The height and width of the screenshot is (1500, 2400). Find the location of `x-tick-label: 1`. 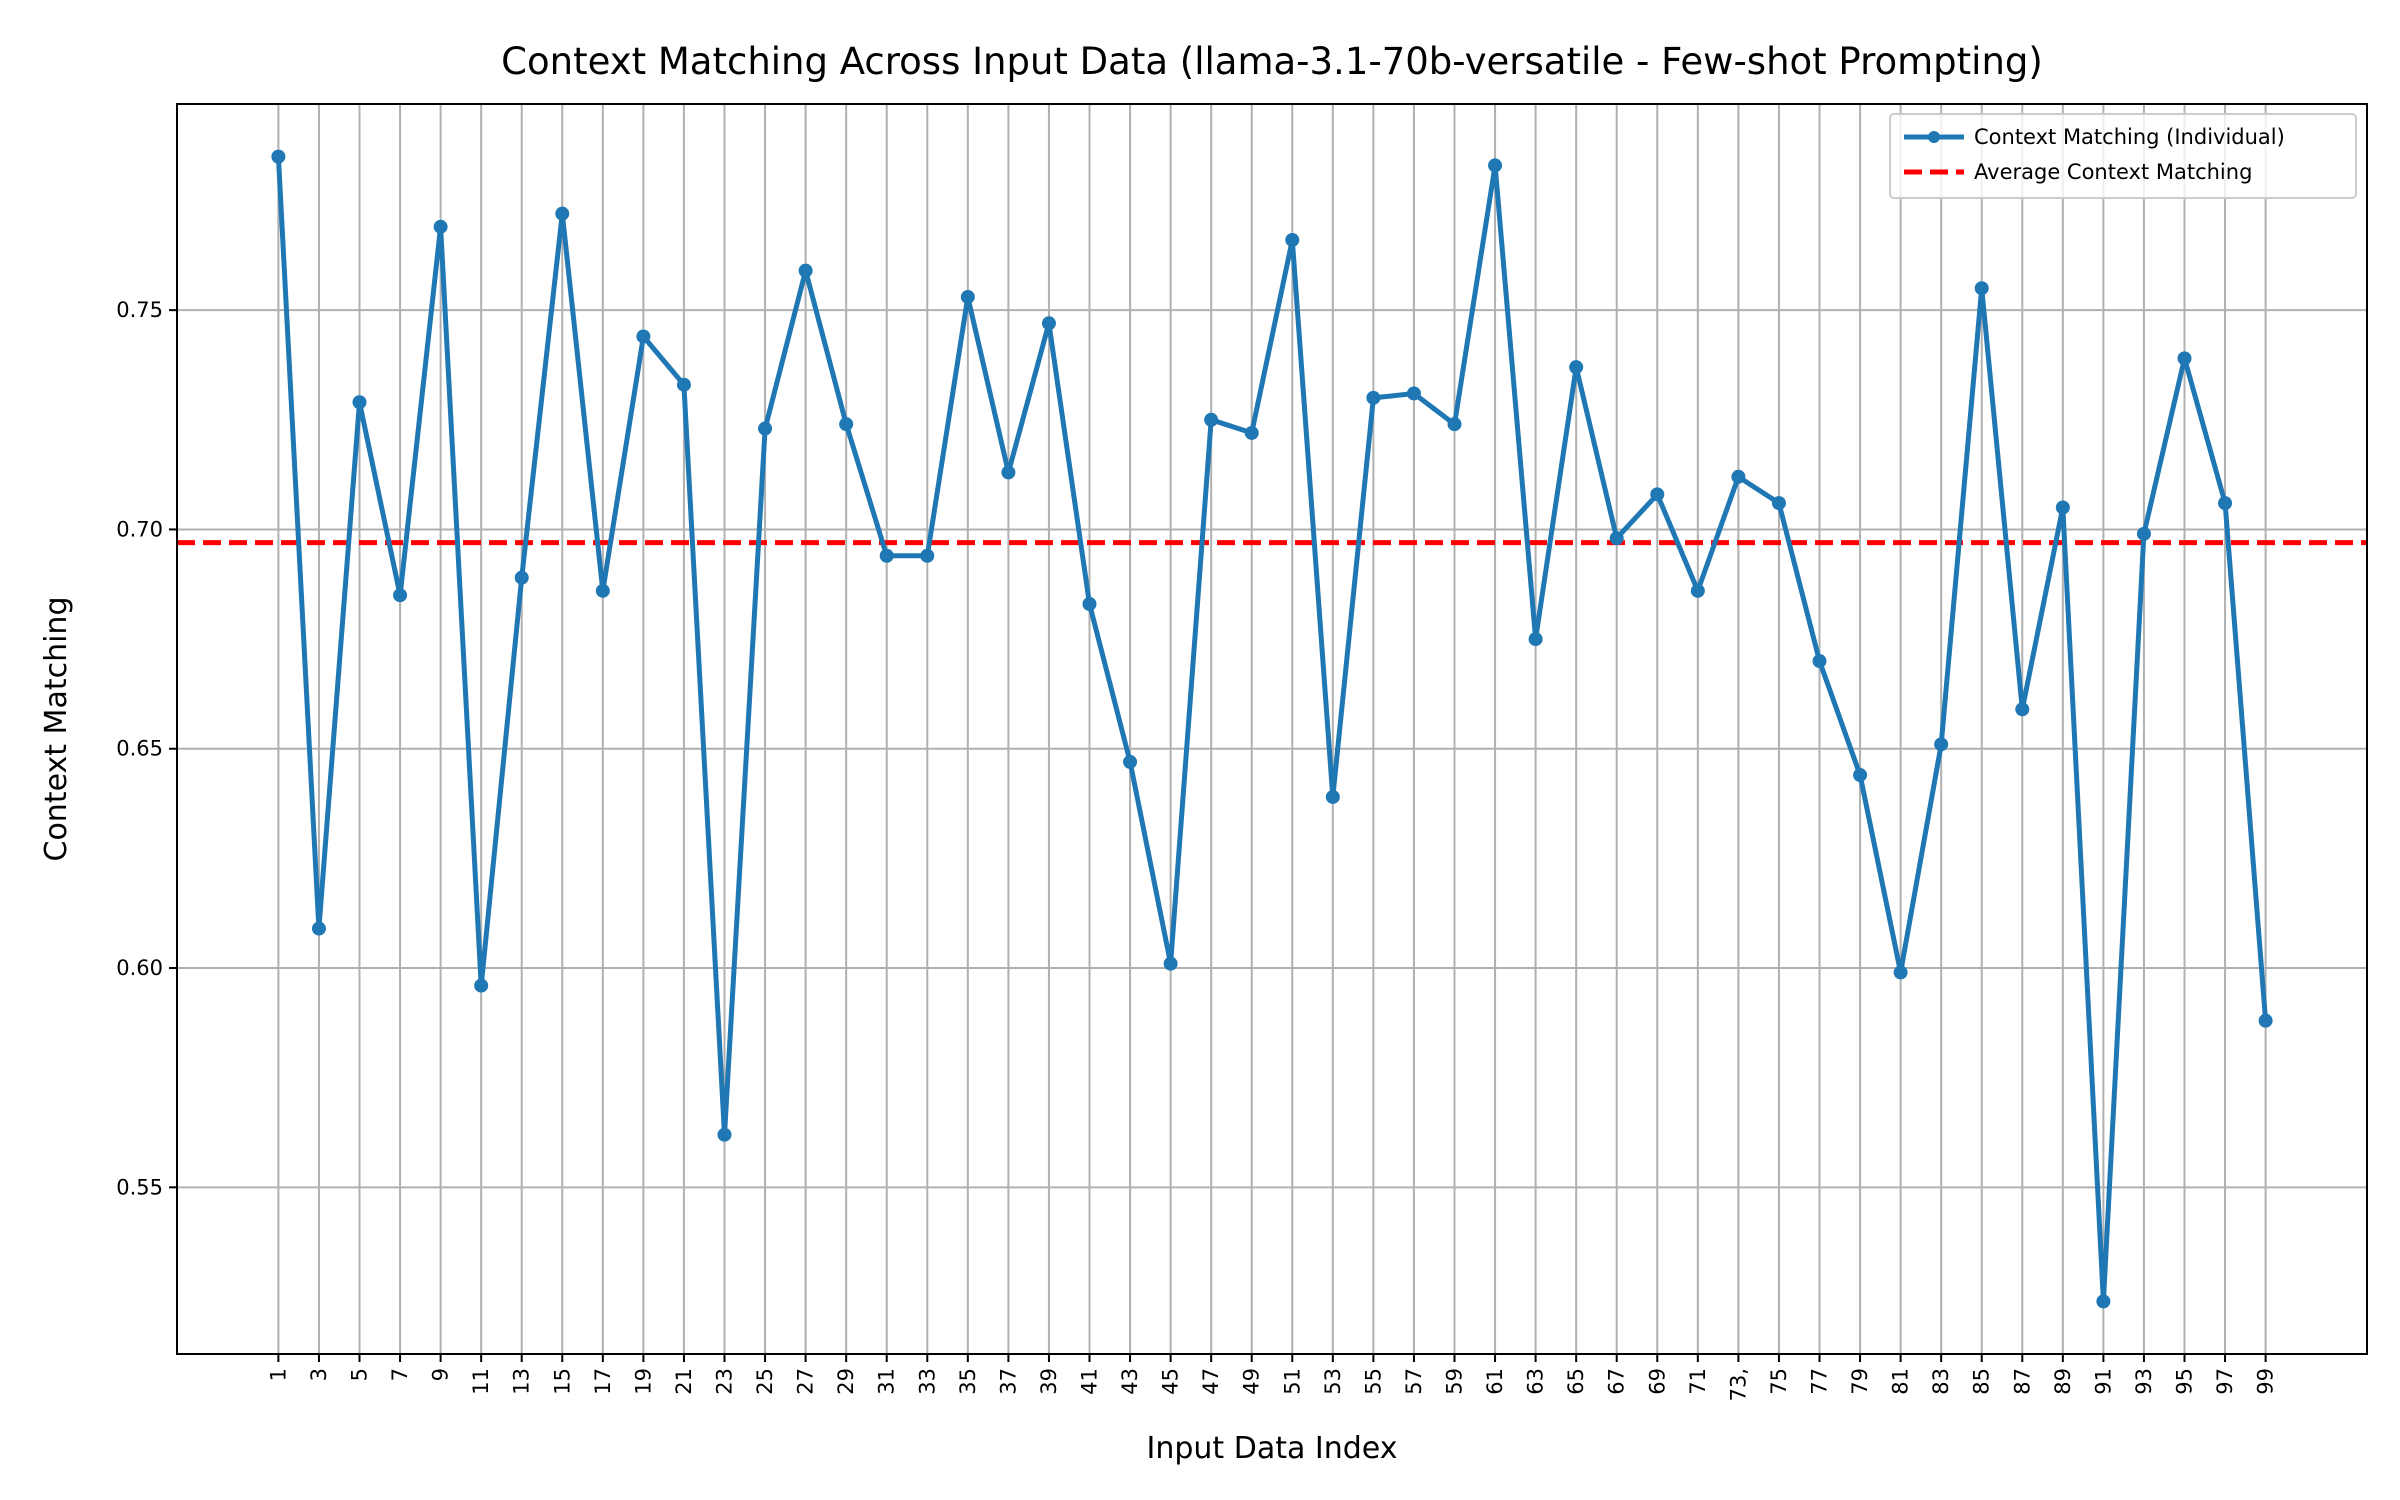

x-tick-label: 1 is located at coordinates (278, 1374).